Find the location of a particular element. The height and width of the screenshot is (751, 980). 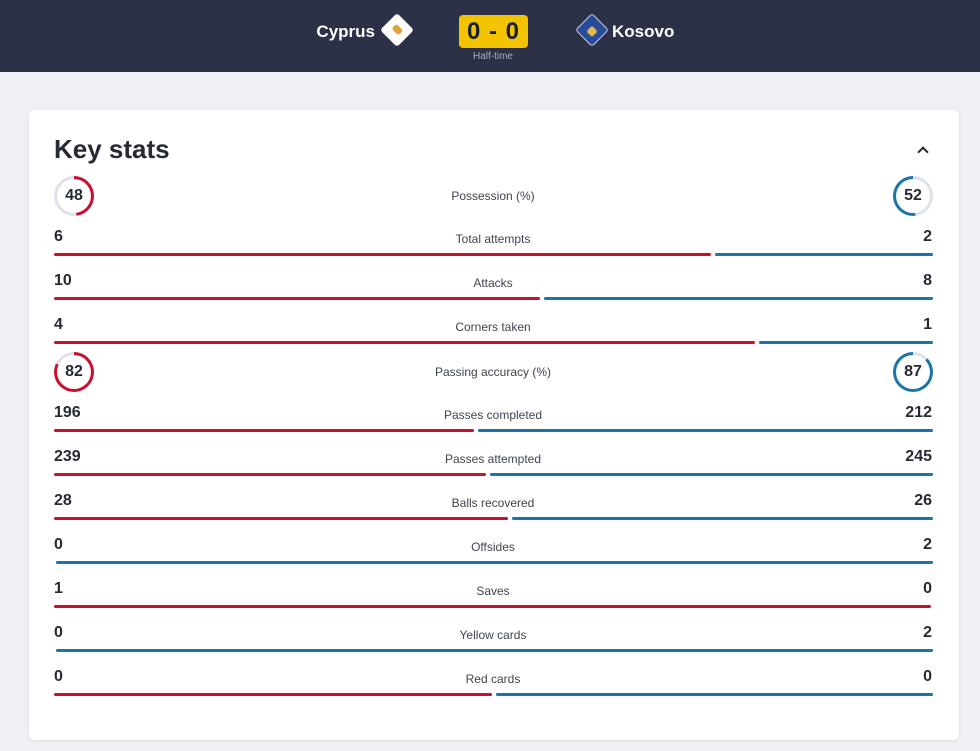

home-stat-value: 239 is located at coordinates (67, 456).